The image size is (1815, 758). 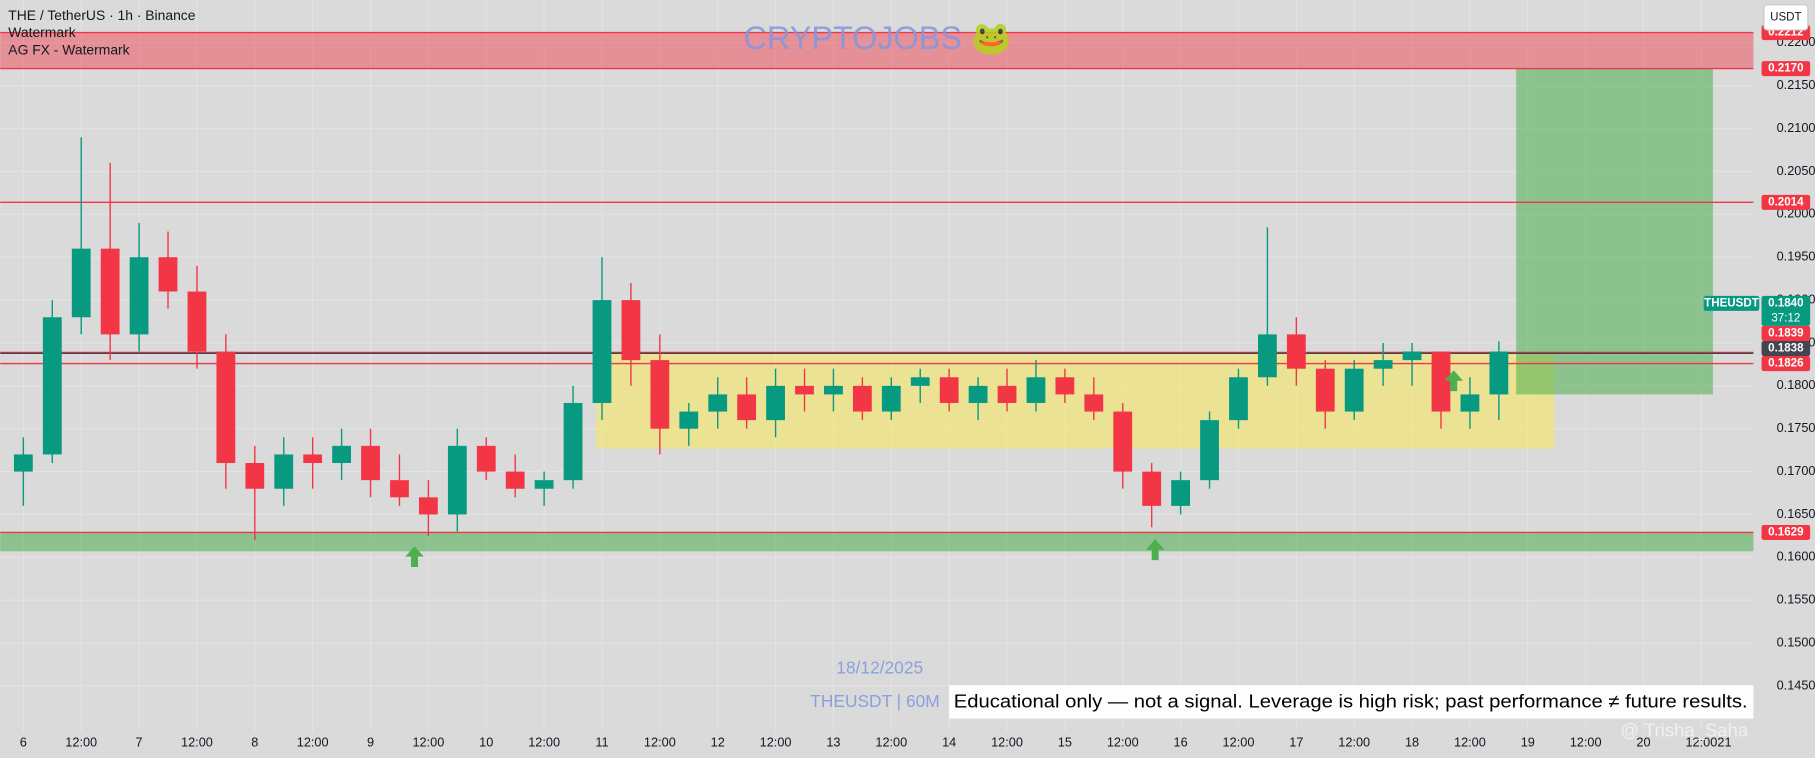 What do you see at coordinates (486, 741) in the screenshot?
I see `x-tick-label: 10` at bounding box center [486, 741].